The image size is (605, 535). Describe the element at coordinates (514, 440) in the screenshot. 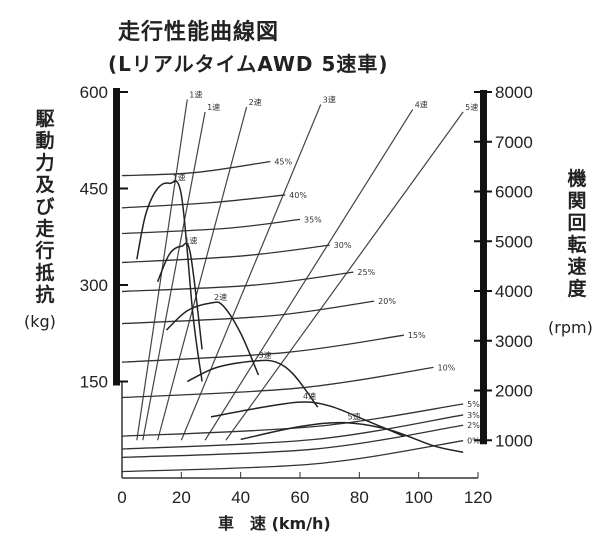

I see `y-right-tick-label: 1000` at that location.